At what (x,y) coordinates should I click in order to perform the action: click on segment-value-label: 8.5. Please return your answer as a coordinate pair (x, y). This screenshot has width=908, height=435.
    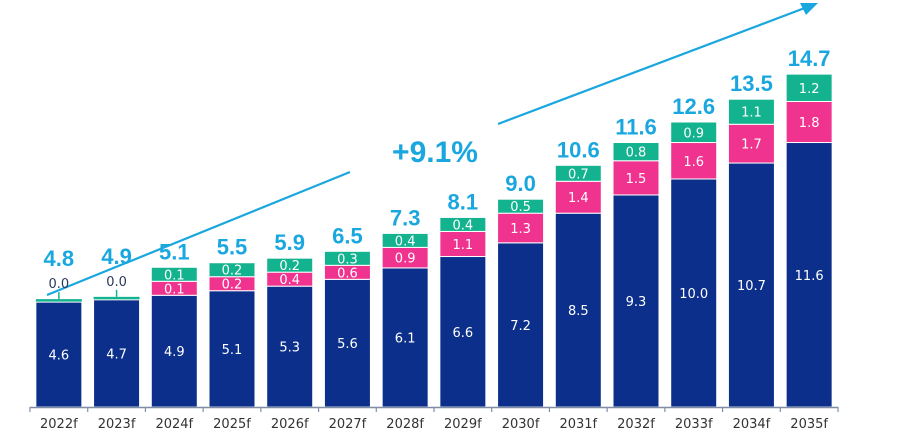
    Looking at the image, I should click on (578, 311).